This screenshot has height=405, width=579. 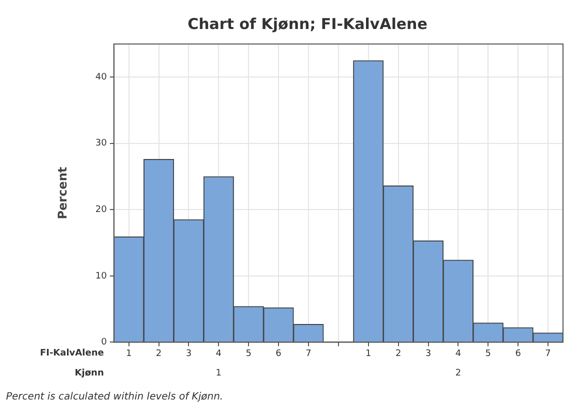 What do you see at coordinates (458, 373) in the screenshot?
I see `text: 2` at bounding box center [458, 373].